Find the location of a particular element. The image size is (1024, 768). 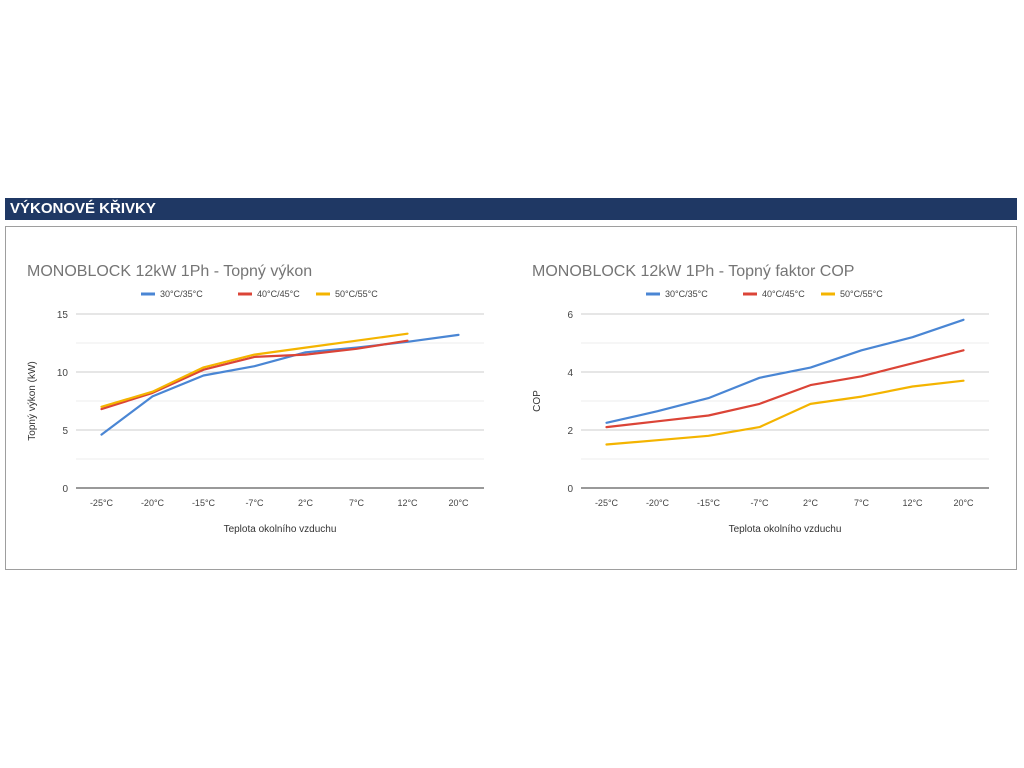

y-tick-label: 6 is located at coordinates (570, 315).